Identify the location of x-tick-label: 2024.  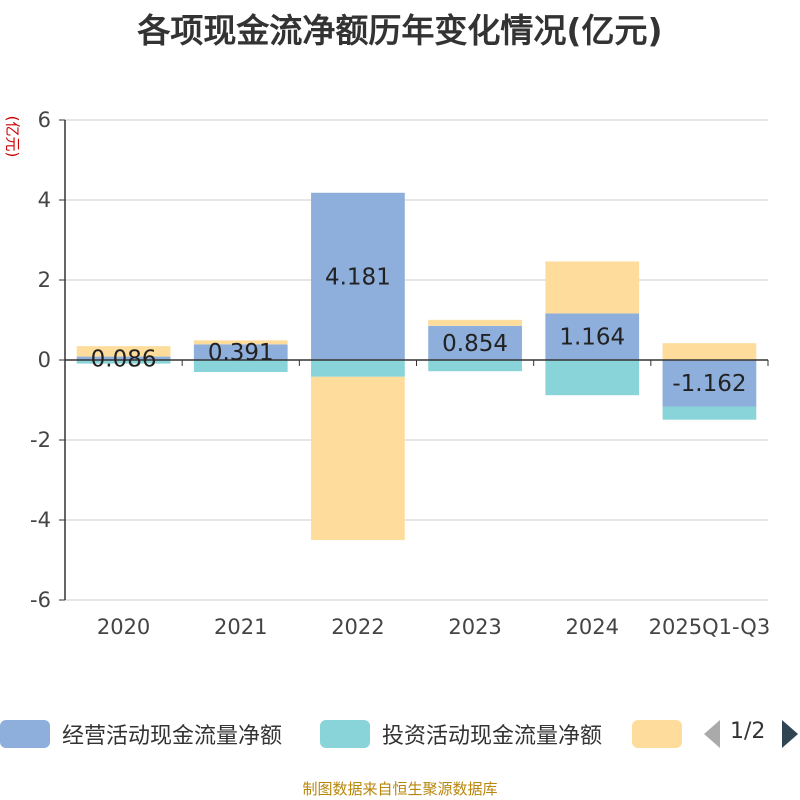
(592, 627).